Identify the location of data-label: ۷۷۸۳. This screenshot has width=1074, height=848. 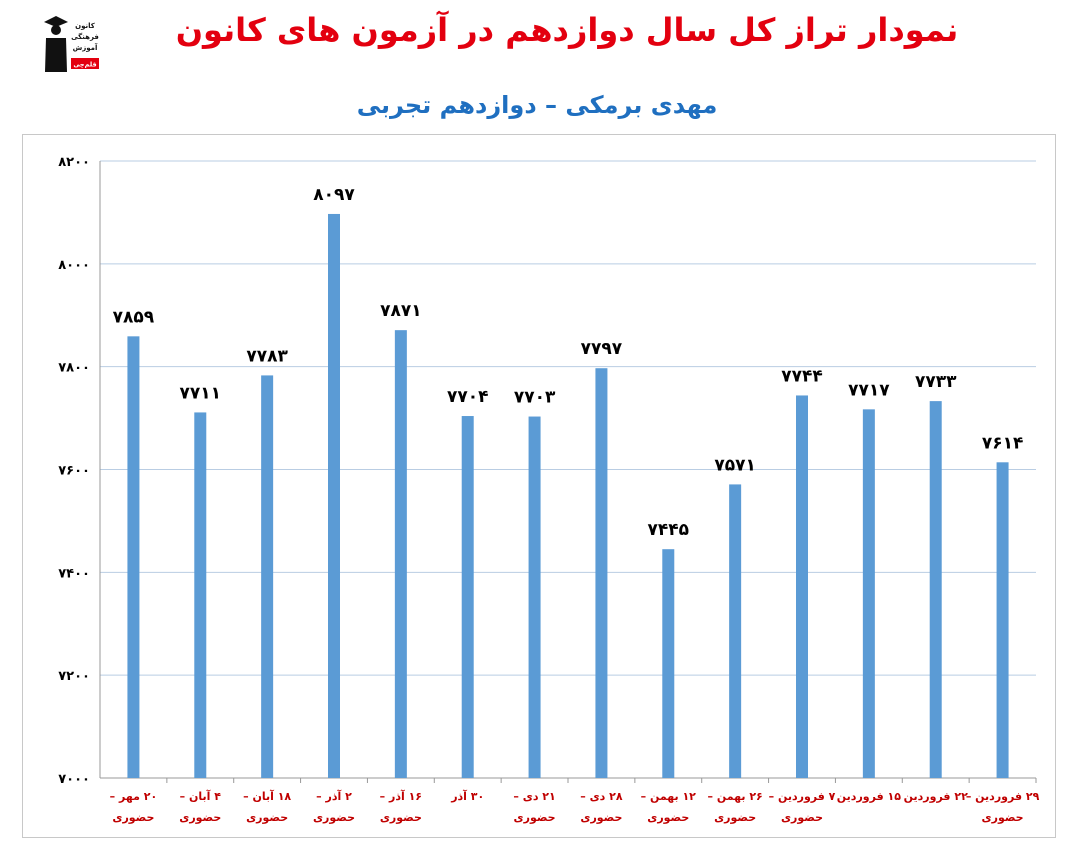
(267, 356).